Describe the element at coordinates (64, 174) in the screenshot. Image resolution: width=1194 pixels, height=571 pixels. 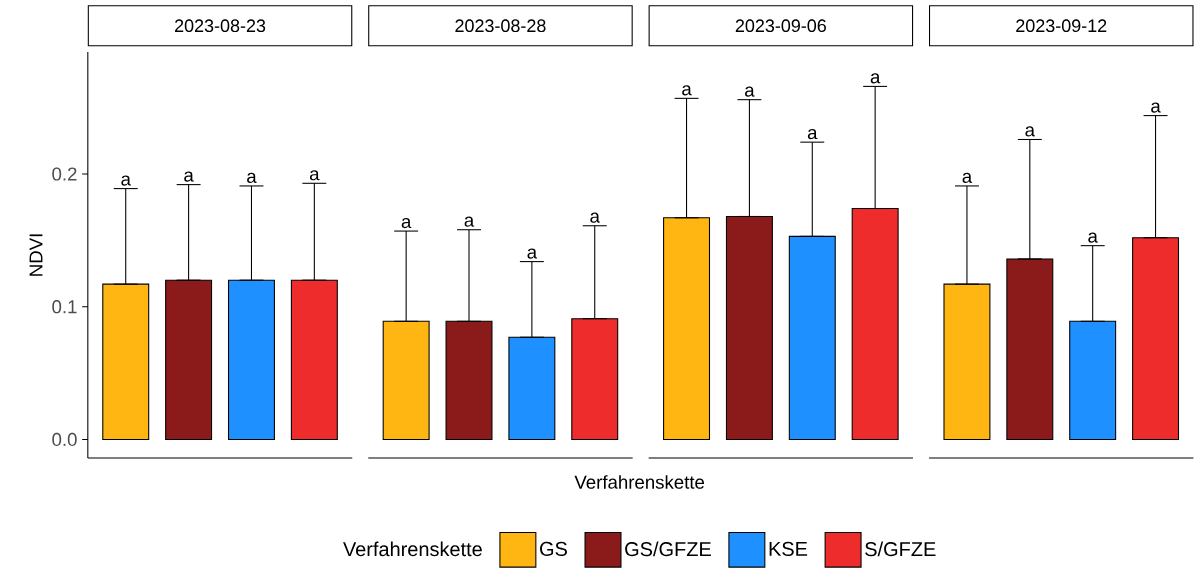
I see `y-tick-label: 0.2` at that location.